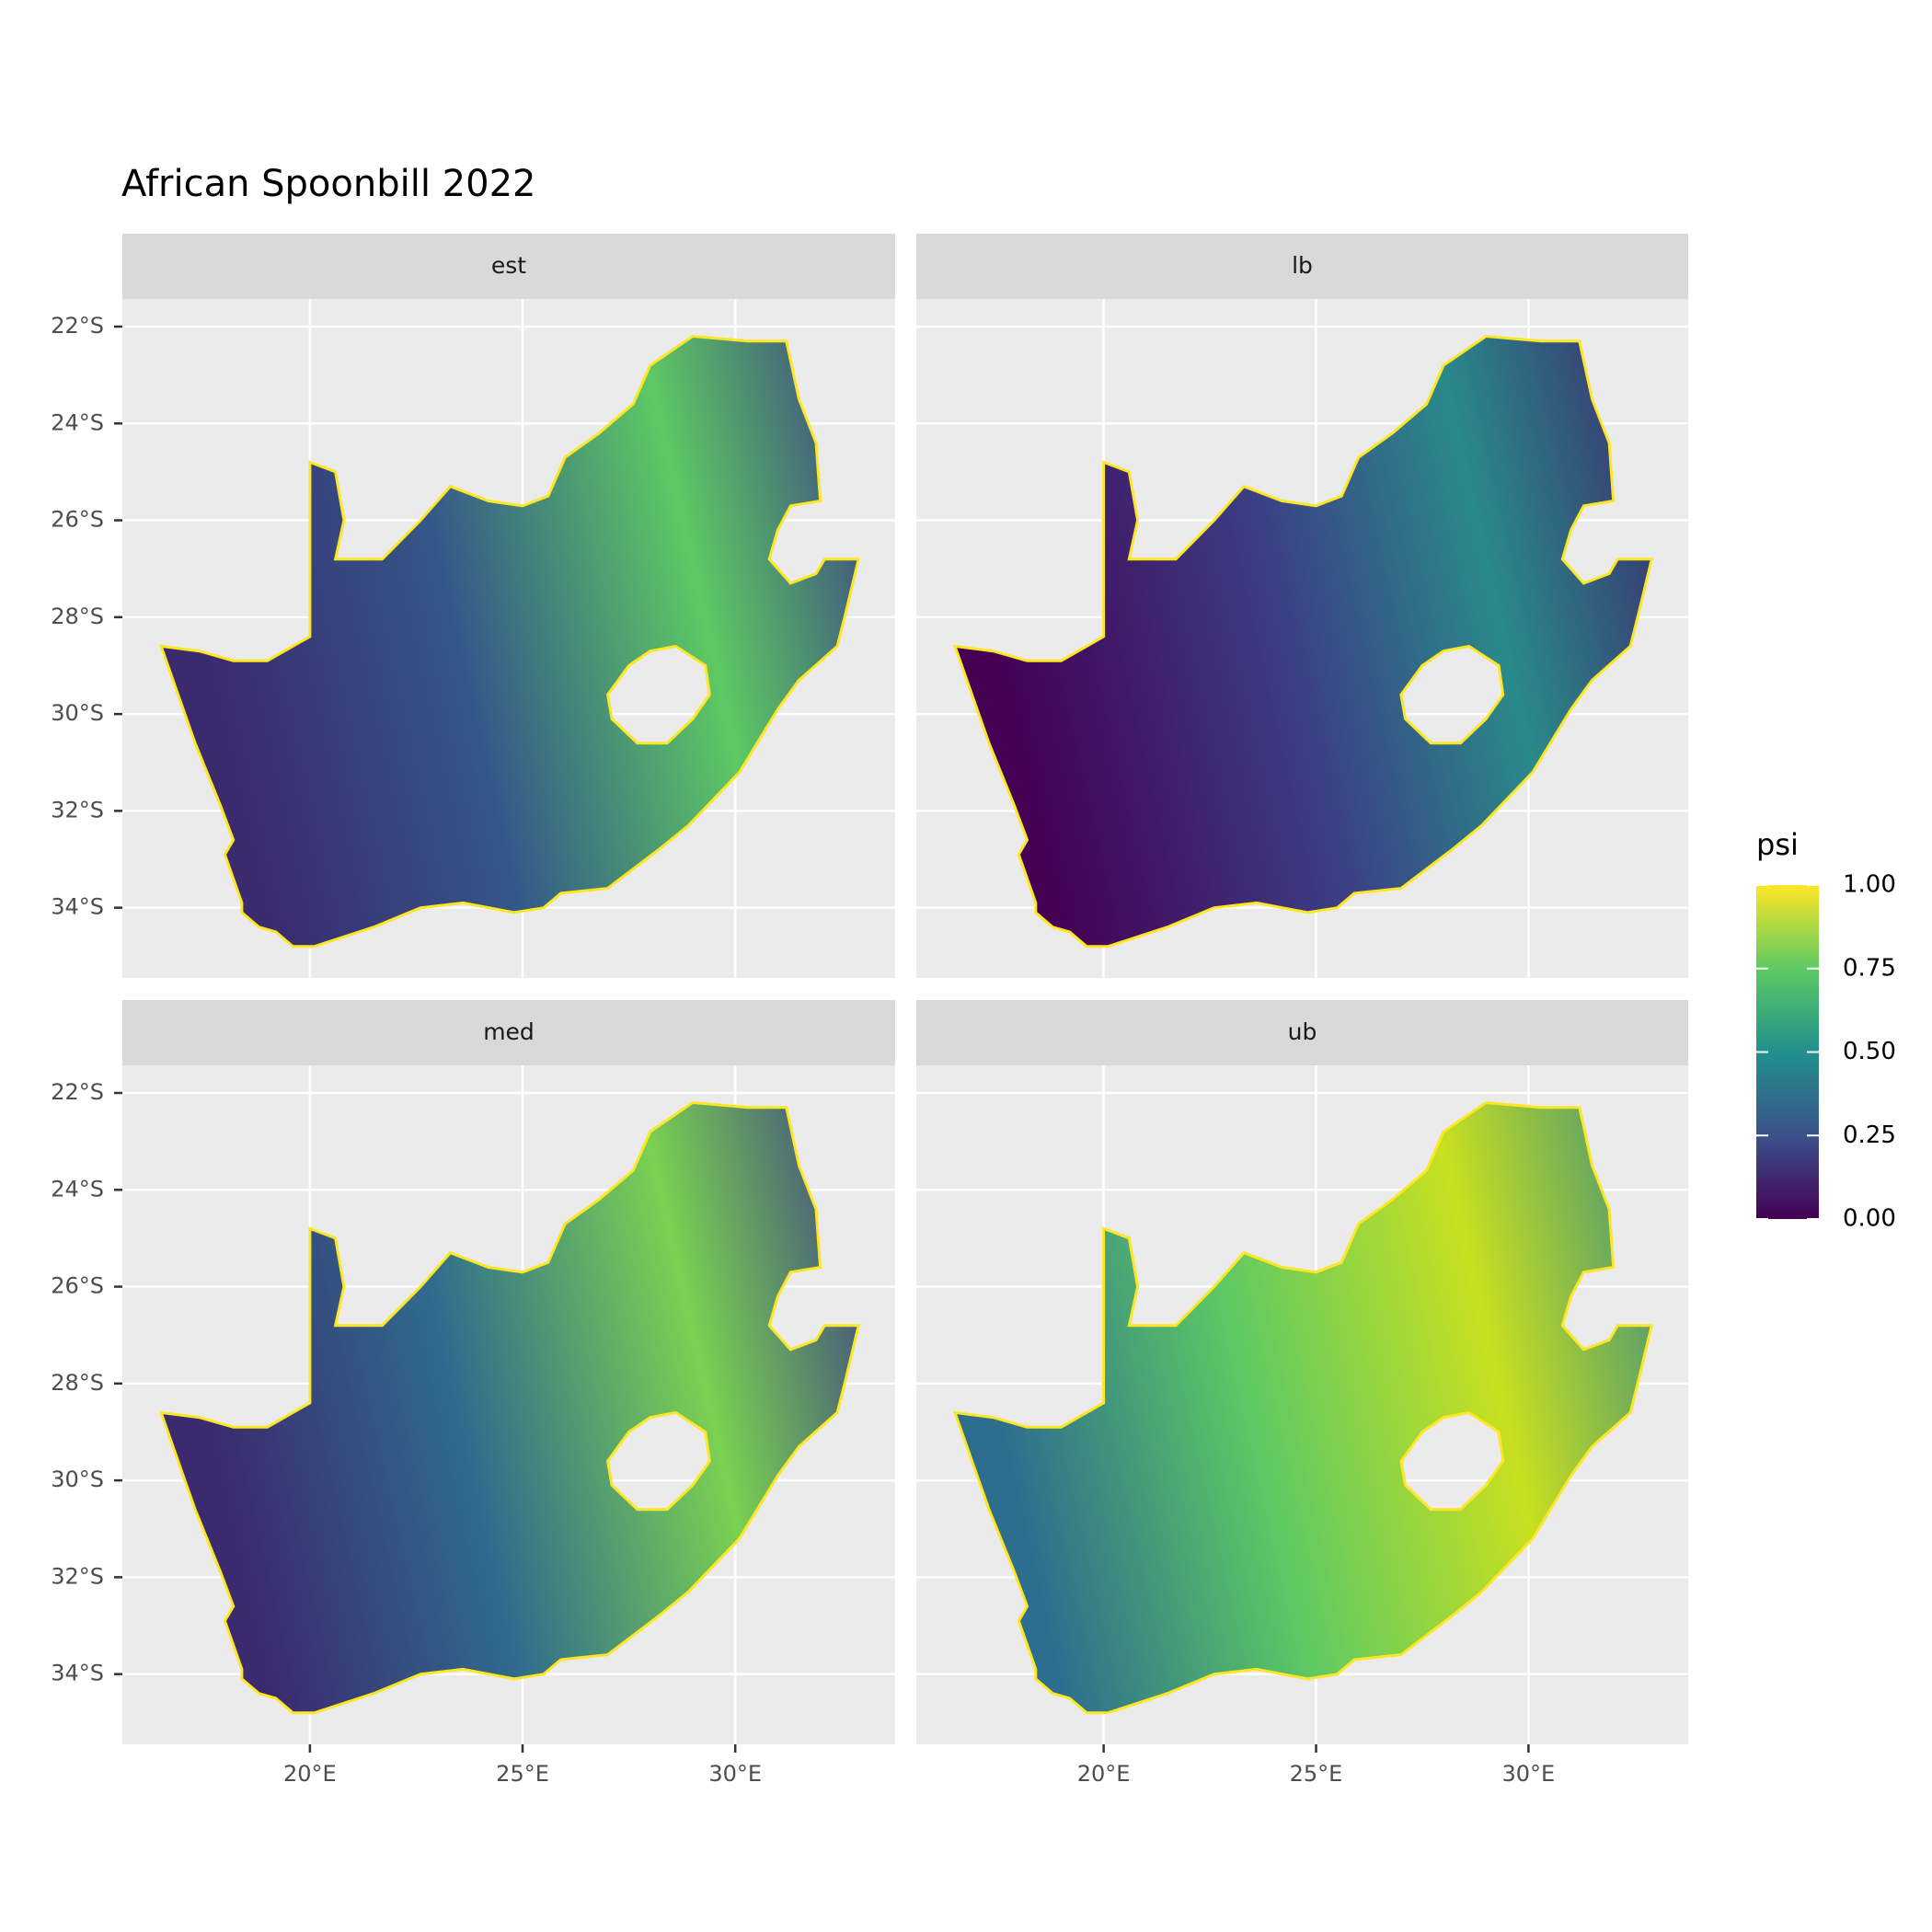 The width and height of the screenshot is (1932, 1932). I want to click on strip-label: med, so click(509, 1031).